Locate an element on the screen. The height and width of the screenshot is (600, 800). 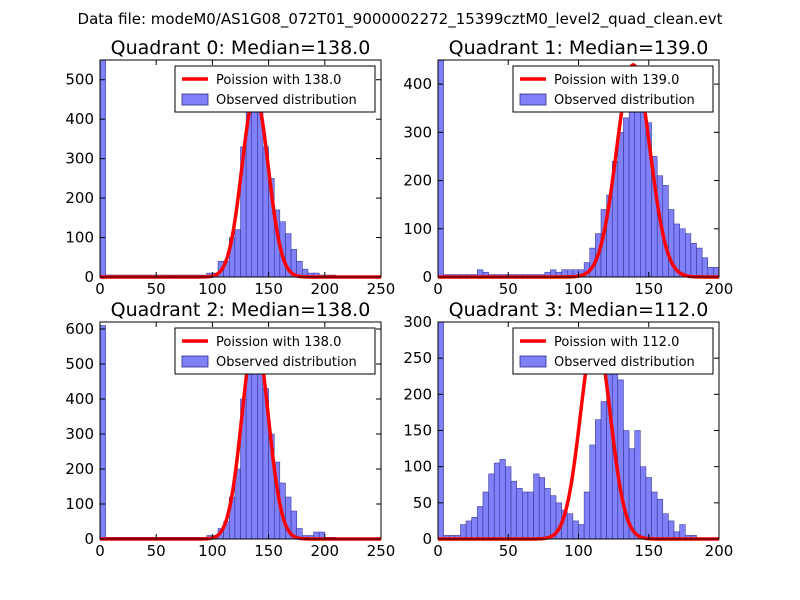
panel-title: Quadrant 0: Median=138.0 is located at coordinates (241, 48).